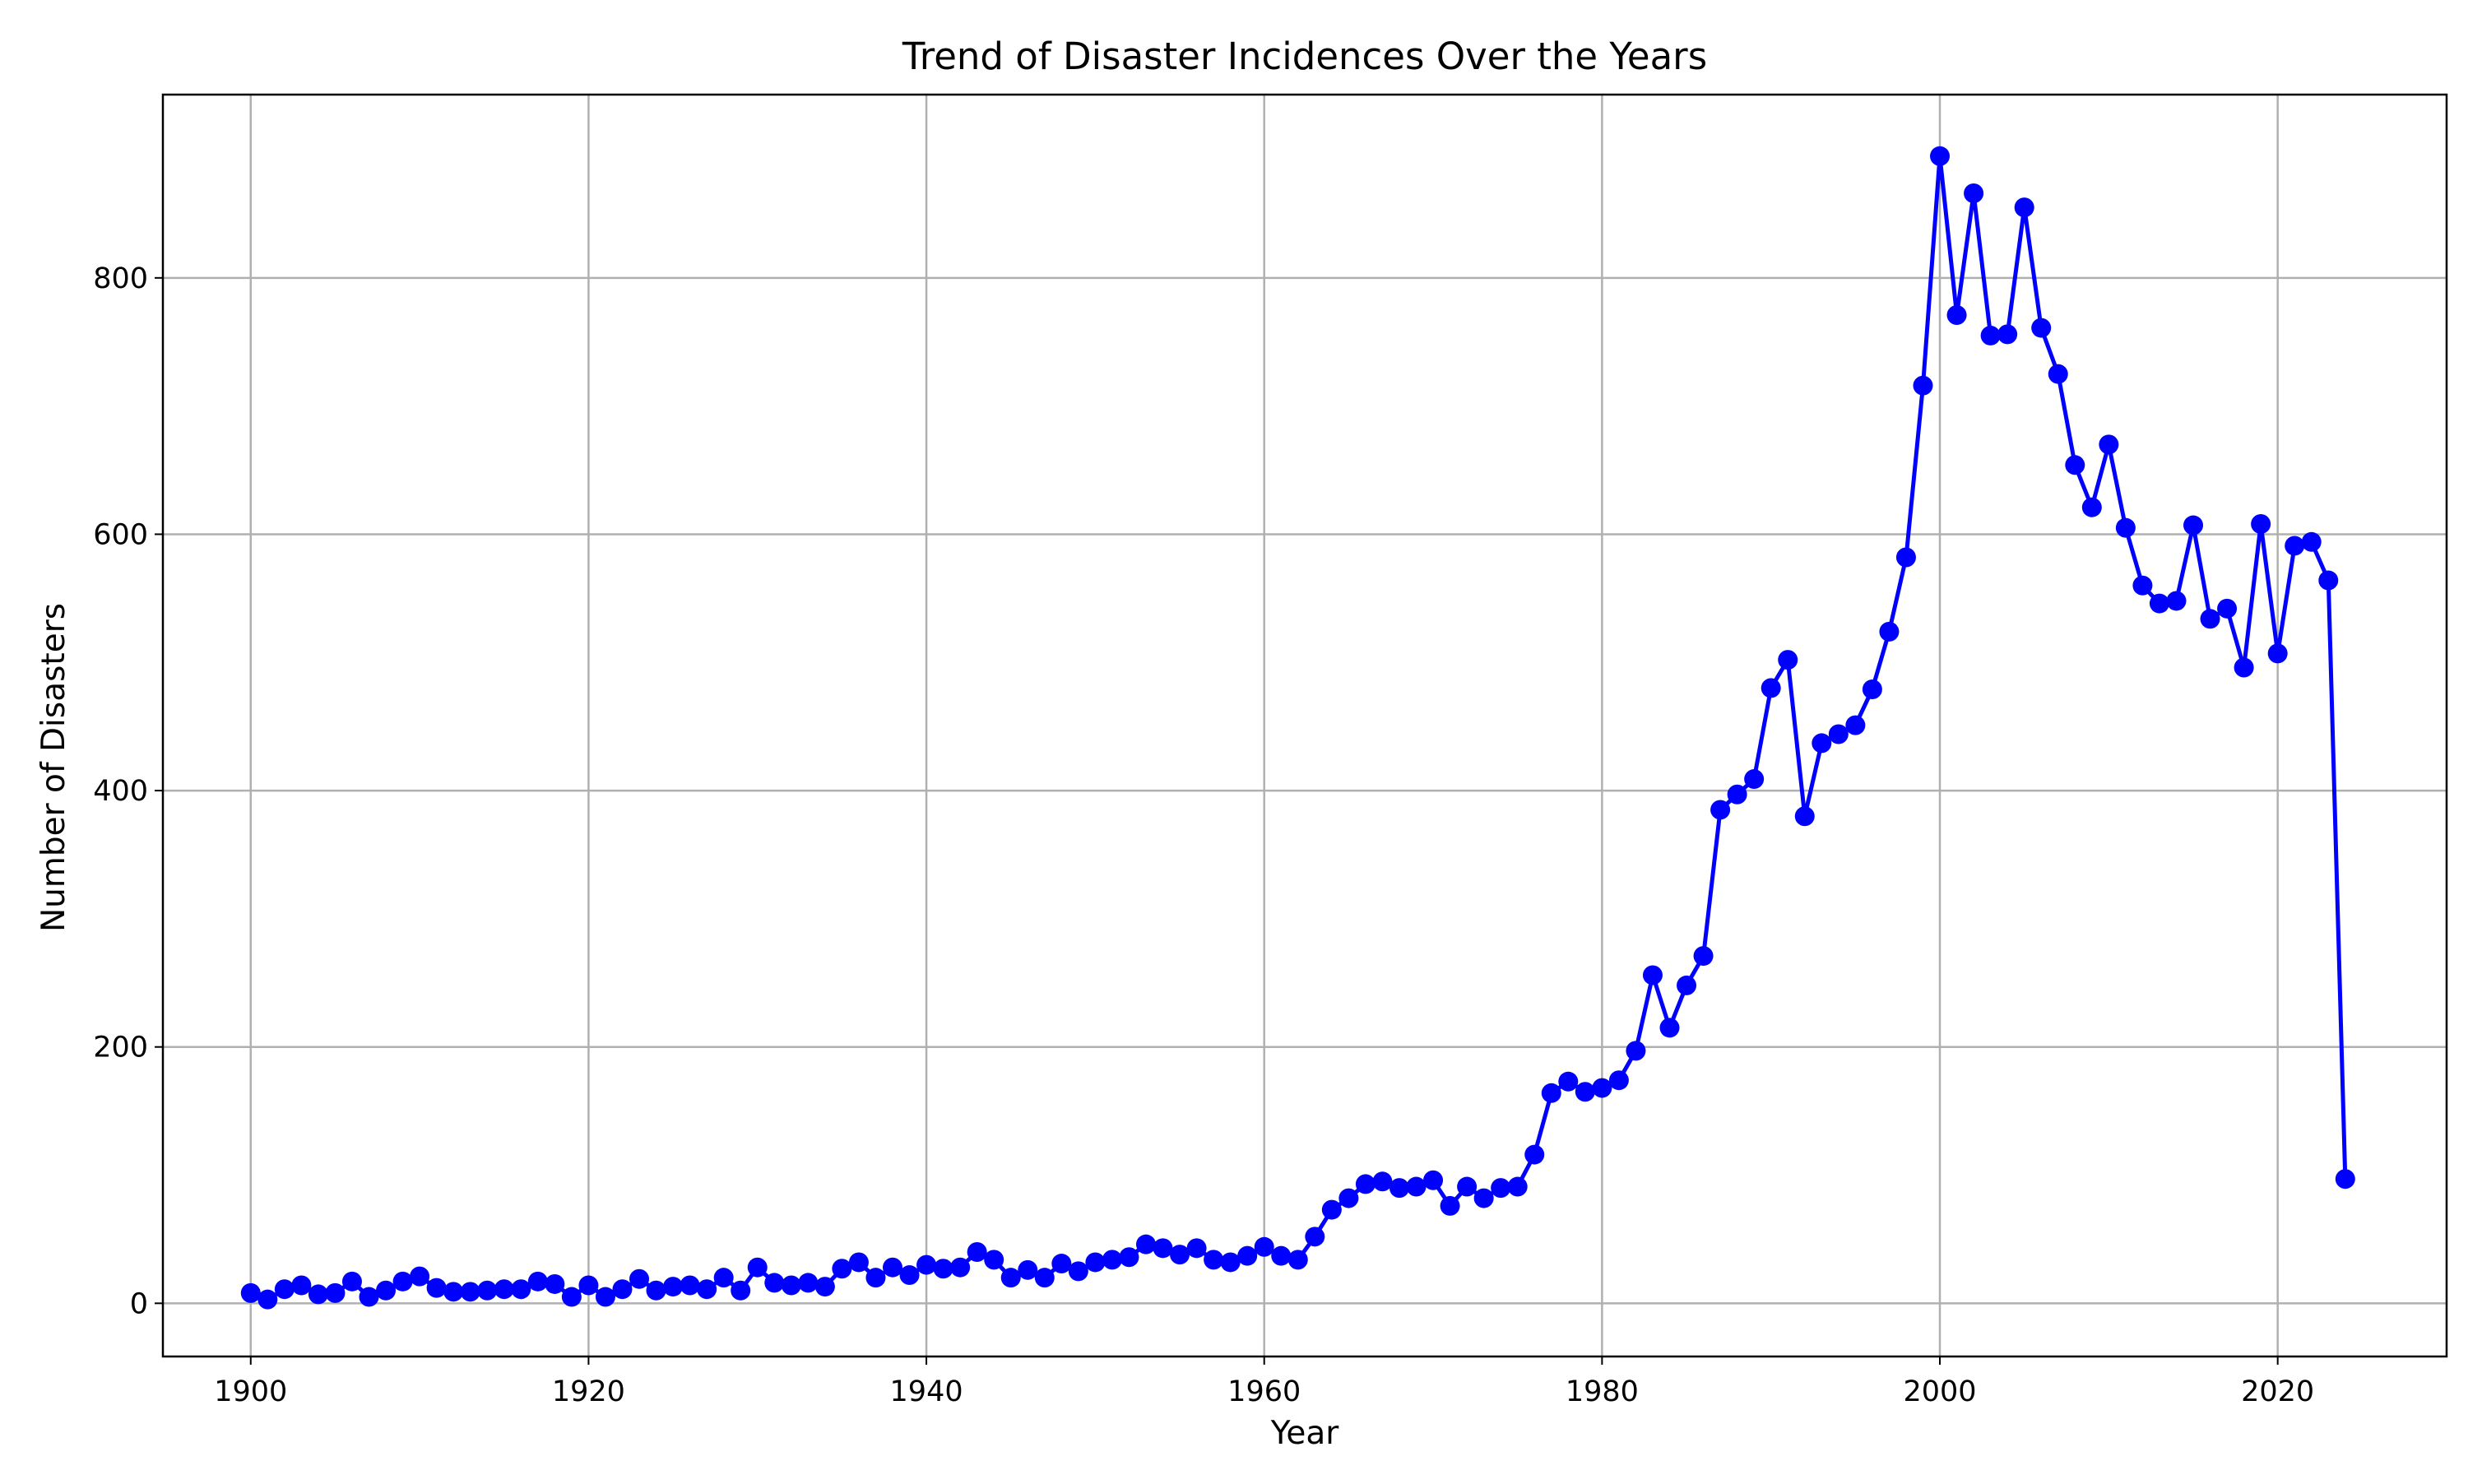 This screenshot has width=2468, height=1484. Describe the element at coordinates (1602, 1391) in the screenshot. I see `x-tick-label: 1980` at that location.